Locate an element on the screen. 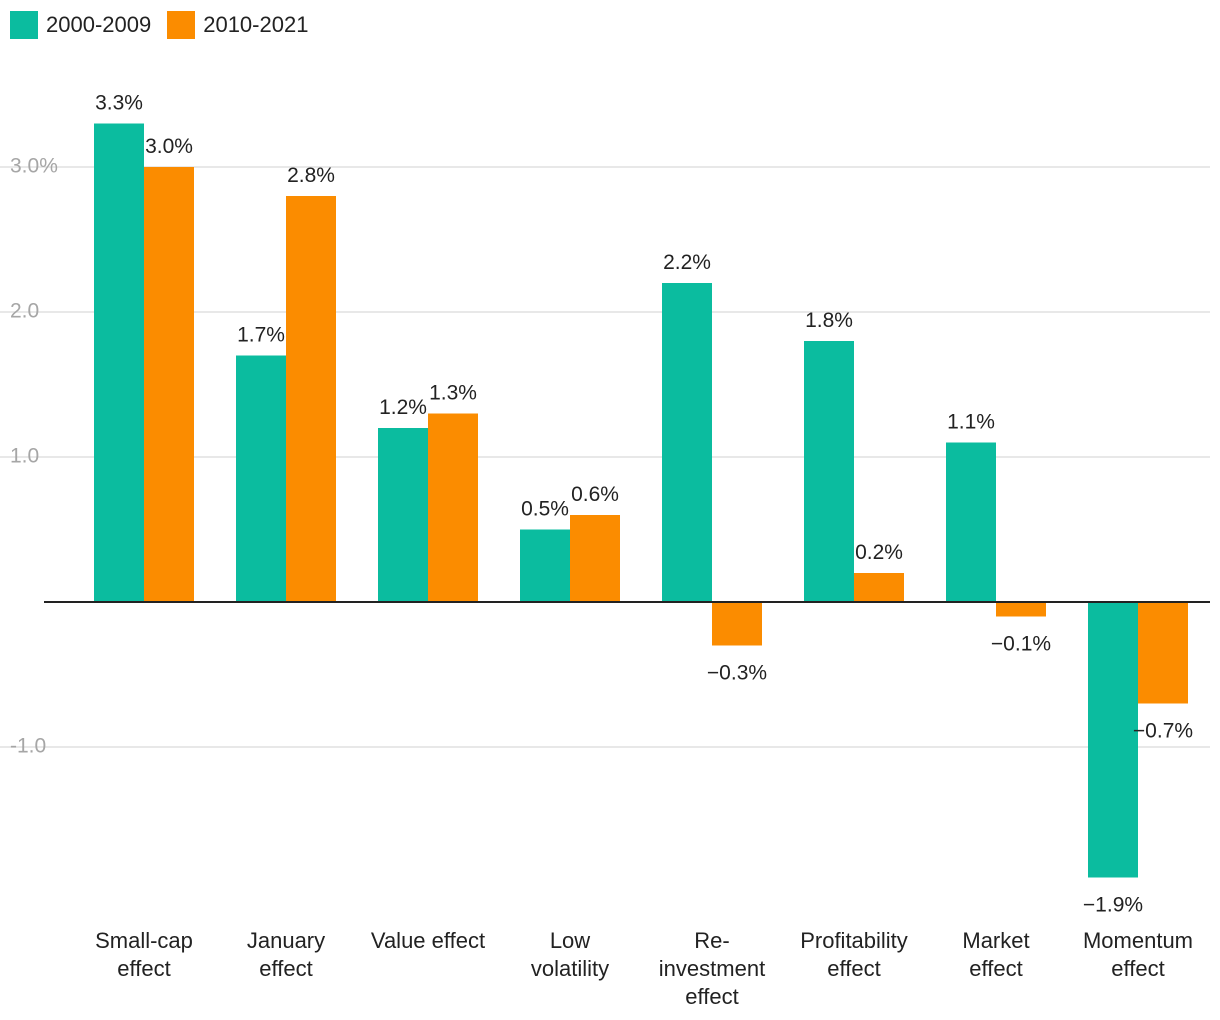  x-tick-label-c4-l1: investment is located at coordinates (712, 968).